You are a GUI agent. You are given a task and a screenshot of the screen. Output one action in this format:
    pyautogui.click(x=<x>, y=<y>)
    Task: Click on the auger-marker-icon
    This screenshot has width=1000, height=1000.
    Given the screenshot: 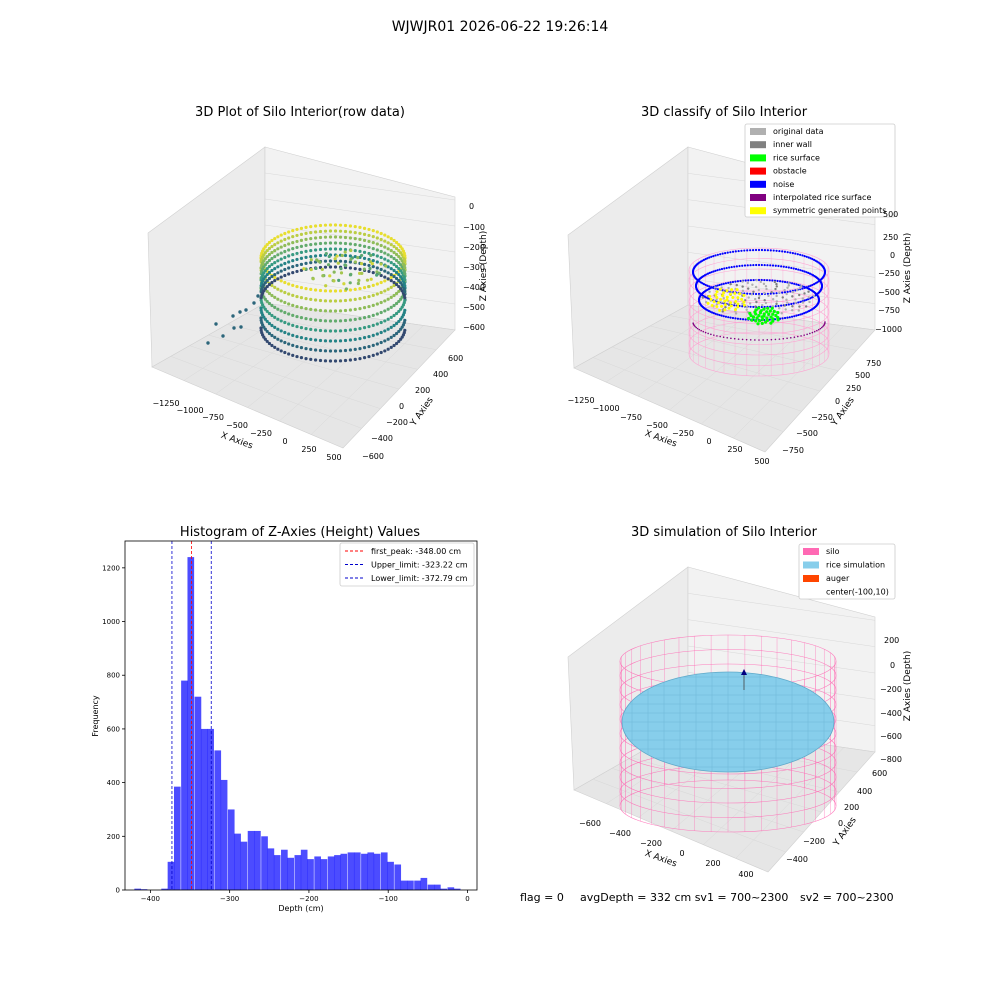 What is the action you would take?
    pyautogui.click(x=744, y=672)
    